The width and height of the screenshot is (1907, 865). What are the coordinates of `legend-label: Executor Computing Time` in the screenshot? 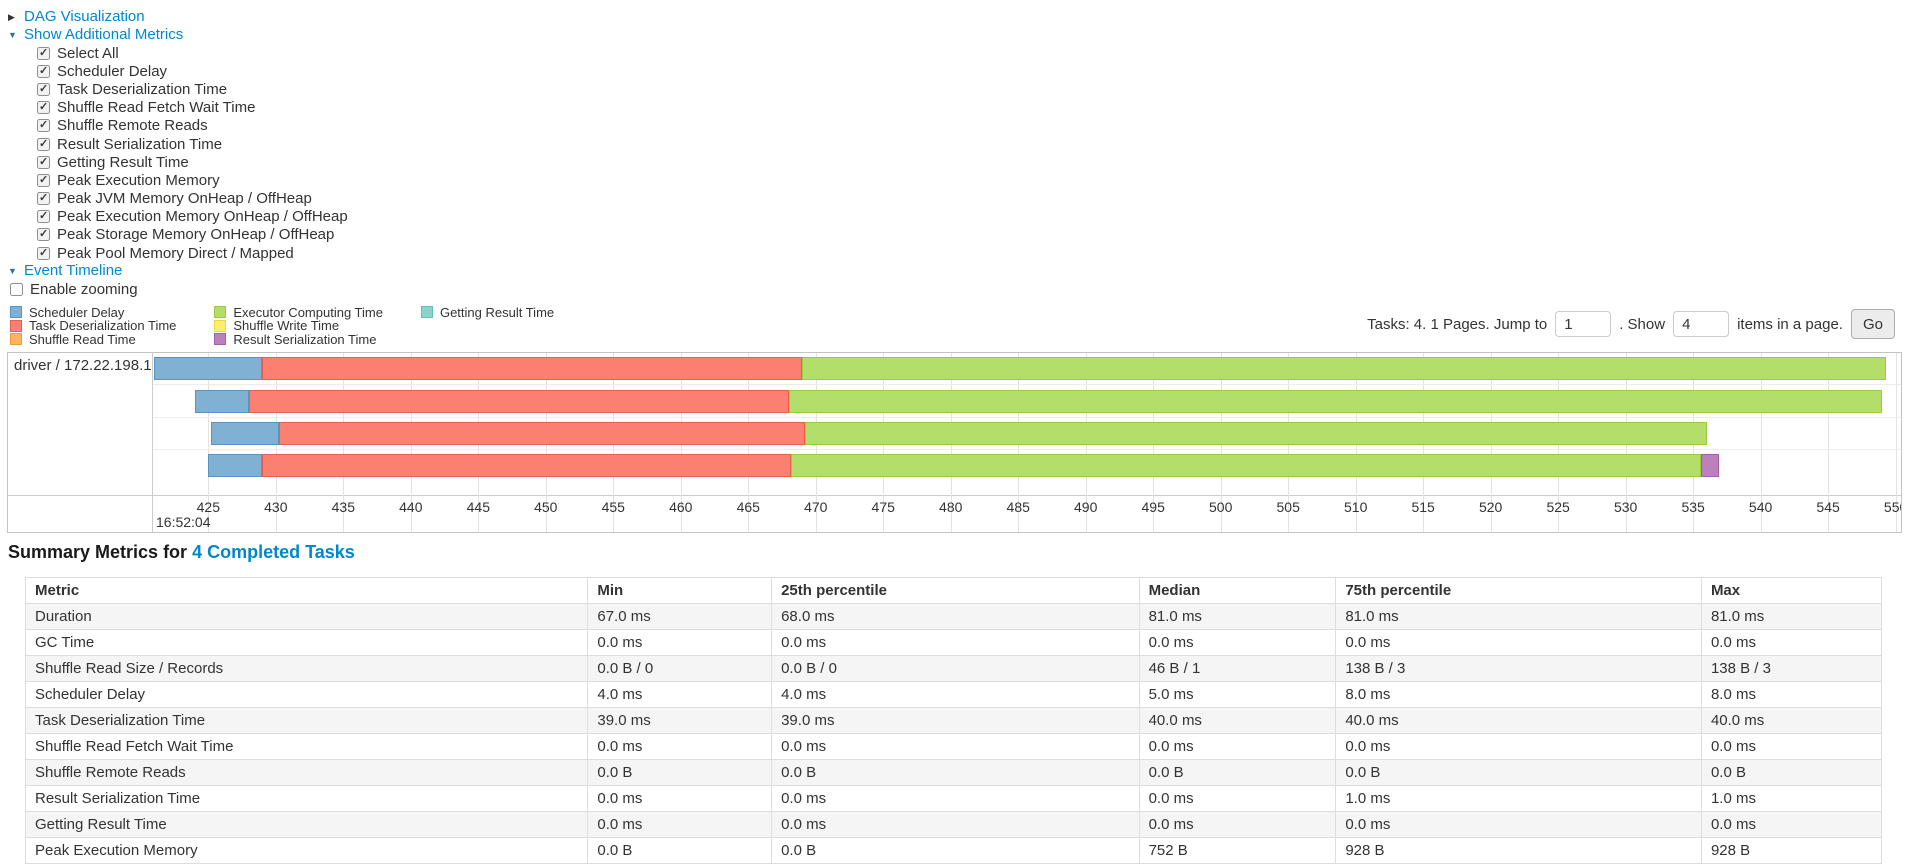 It's located at (308, 312).